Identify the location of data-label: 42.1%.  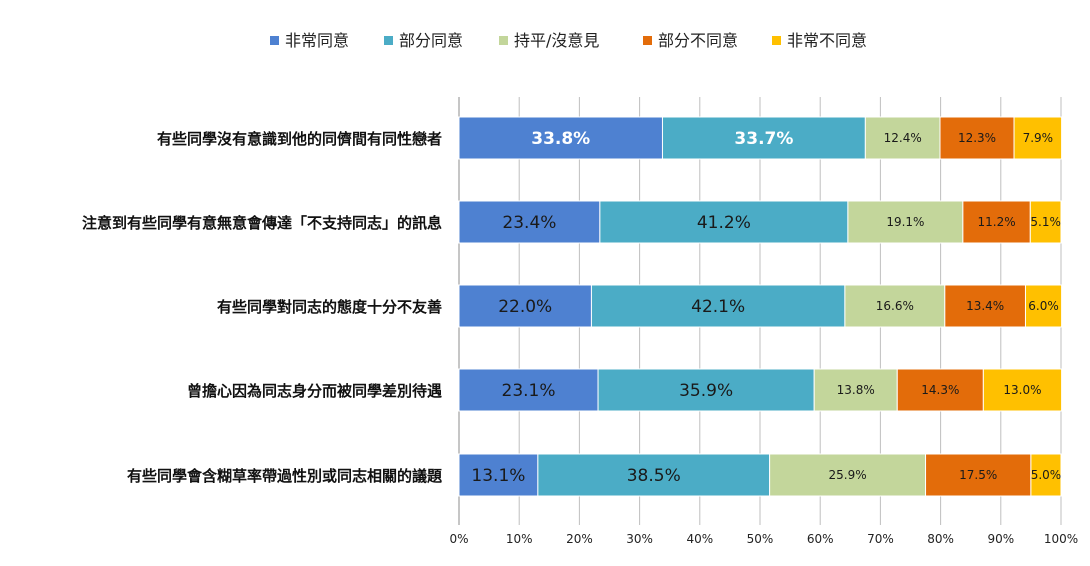
(718, 307).